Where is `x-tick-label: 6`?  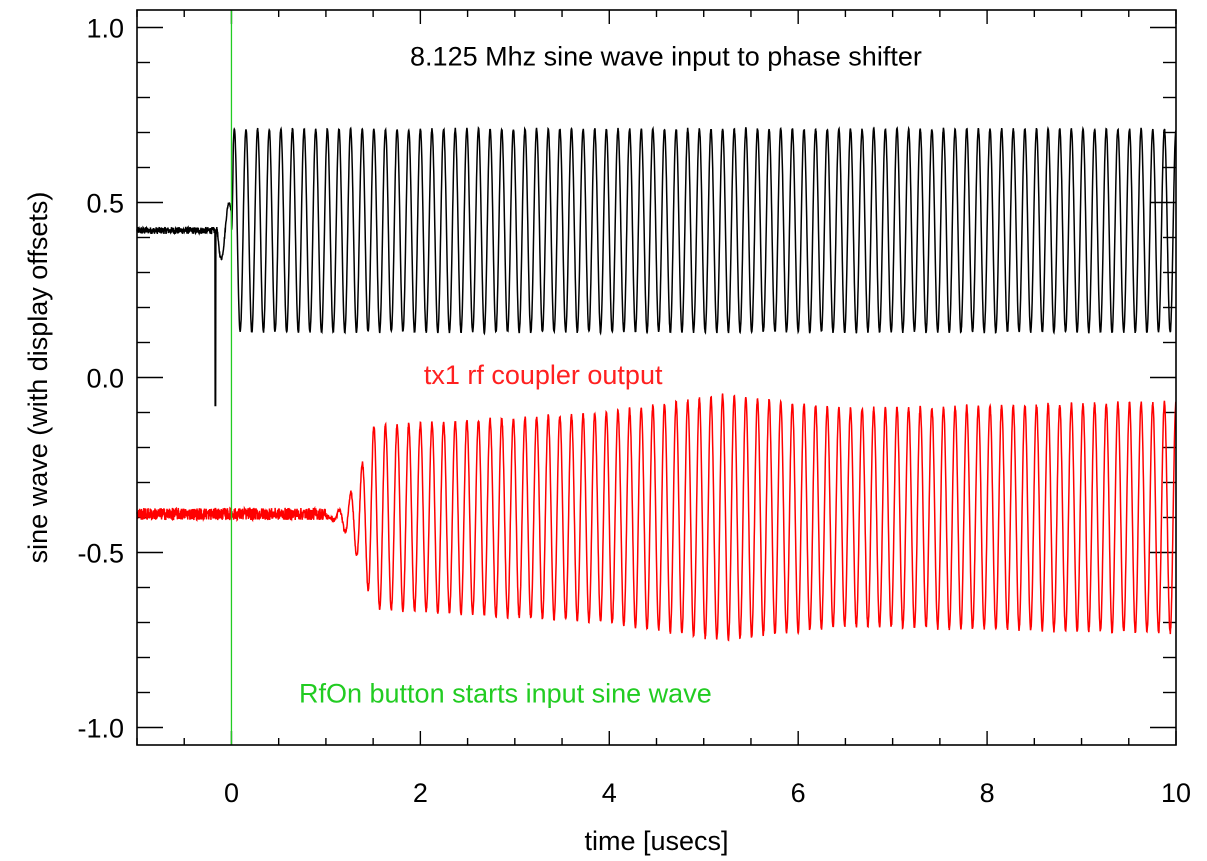
x-tick-label: 6 is located at coordinates (798, 793).